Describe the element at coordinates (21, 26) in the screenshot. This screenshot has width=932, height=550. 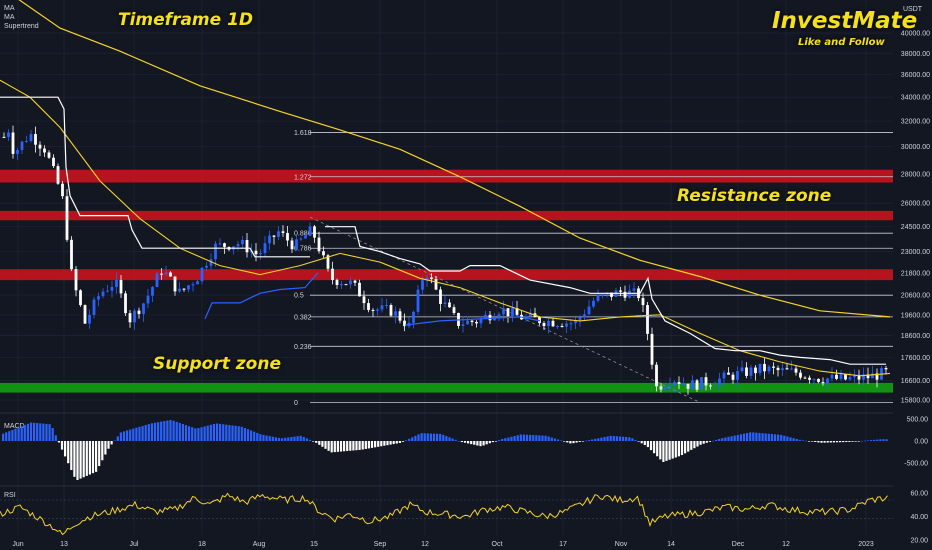
I see `indicator-label-supertrend: Supertrend` at that location.